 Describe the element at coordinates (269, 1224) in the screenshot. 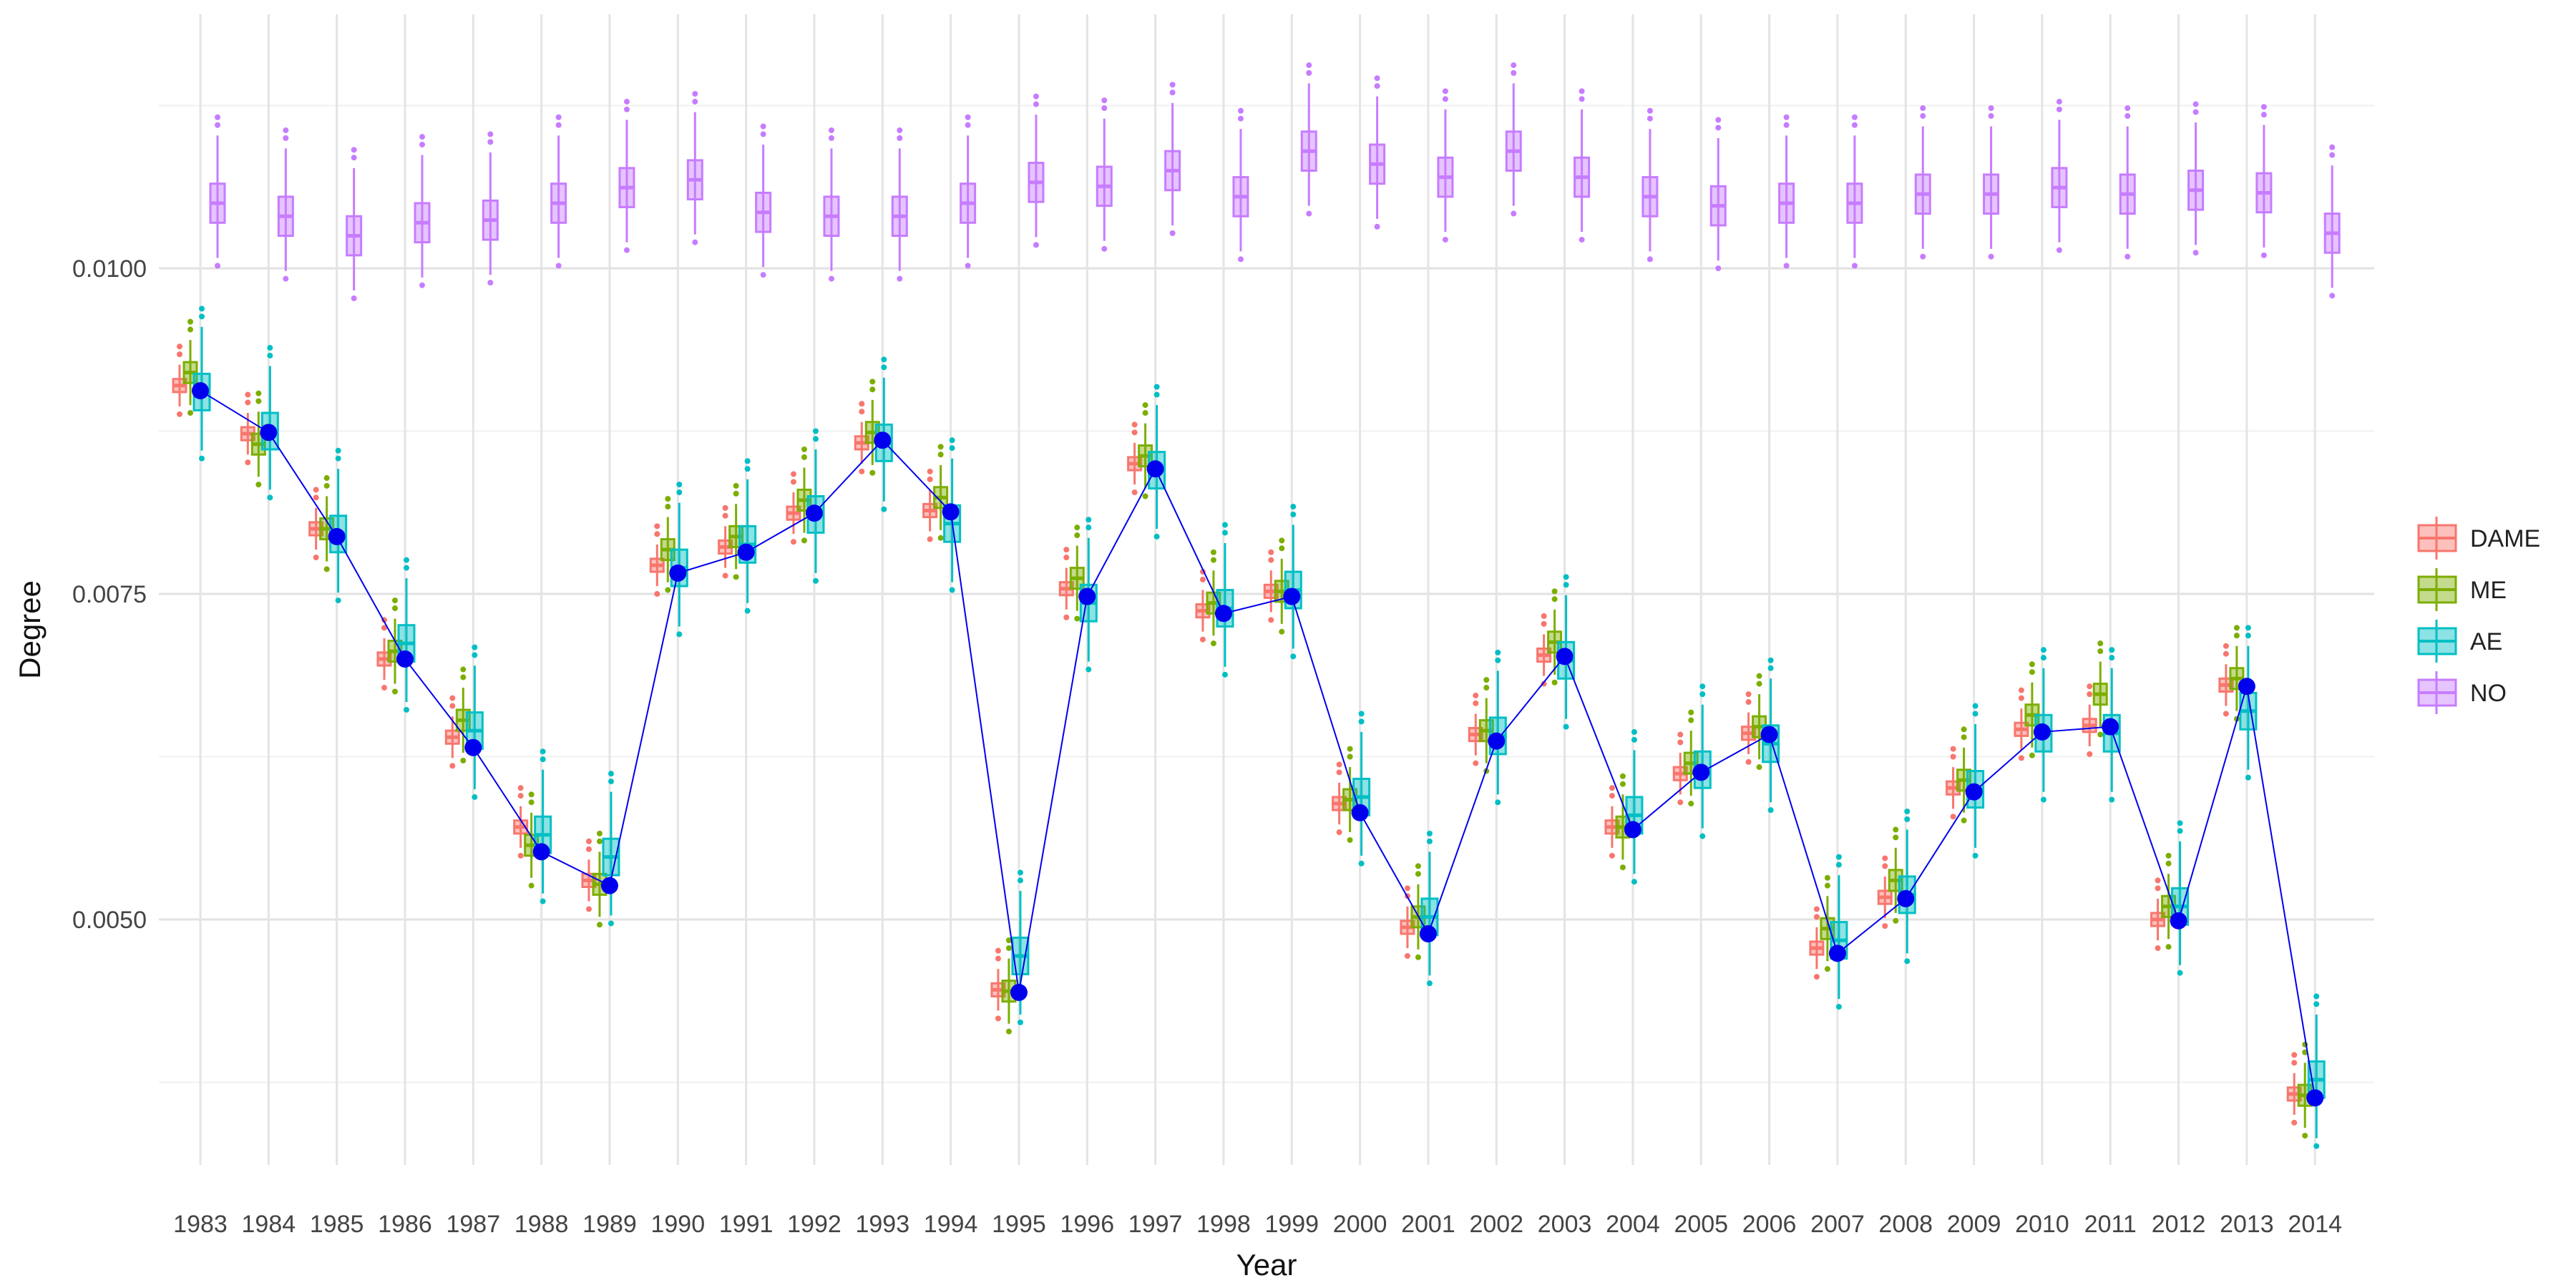

I see `x-tick-label: 1984` at that location.